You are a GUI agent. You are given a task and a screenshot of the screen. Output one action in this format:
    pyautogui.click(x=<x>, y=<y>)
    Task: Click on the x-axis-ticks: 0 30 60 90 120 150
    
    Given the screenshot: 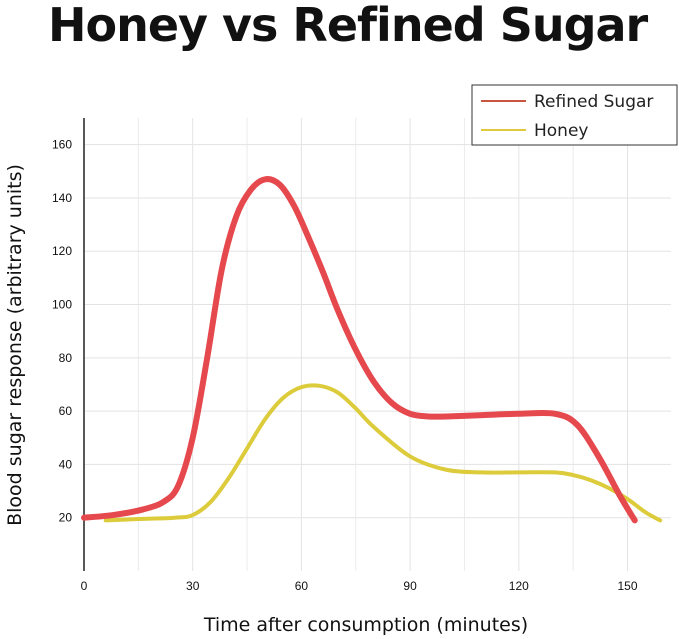 What is the action you would take?
    pyautogui.click(x=359, y=586)
    